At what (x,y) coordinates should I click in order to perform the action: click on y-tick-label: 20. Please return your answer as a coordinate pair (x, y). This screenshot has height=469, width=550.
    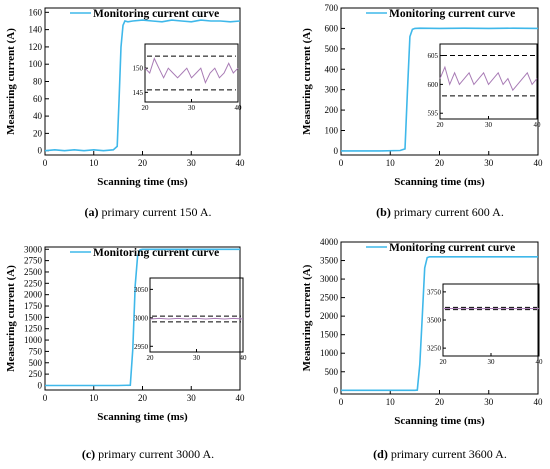
    Looking at the image, I should click on (38, 133).